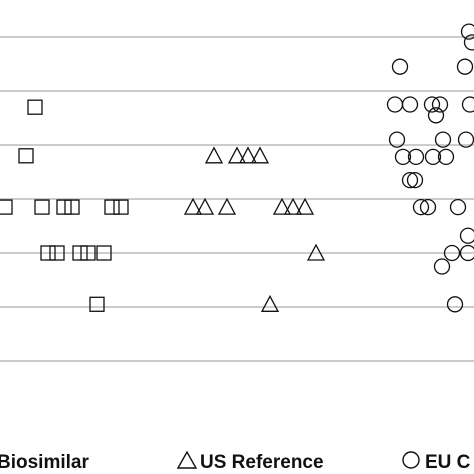  Describe the element at coordinates (262, 462) in the screenshot. I see `legend-label-us-reference: US Reference` at that location.